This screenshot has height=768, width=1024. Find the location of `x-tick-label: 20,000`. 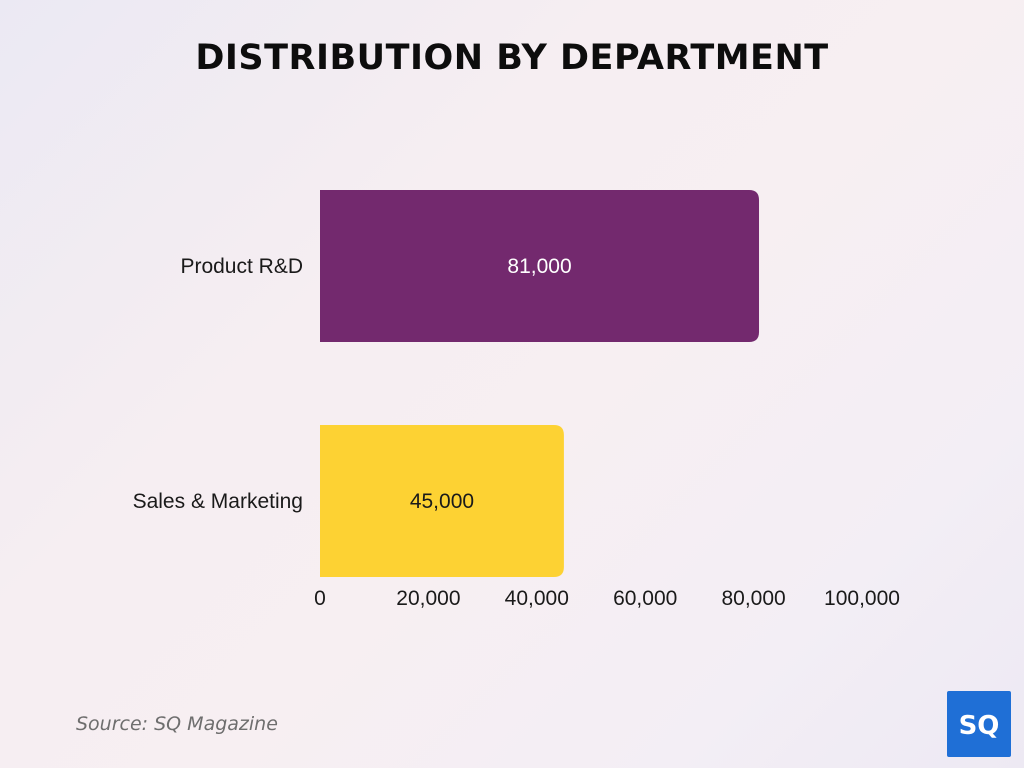

x-tick-label: 20,000 is located at coordinates (428, 598).